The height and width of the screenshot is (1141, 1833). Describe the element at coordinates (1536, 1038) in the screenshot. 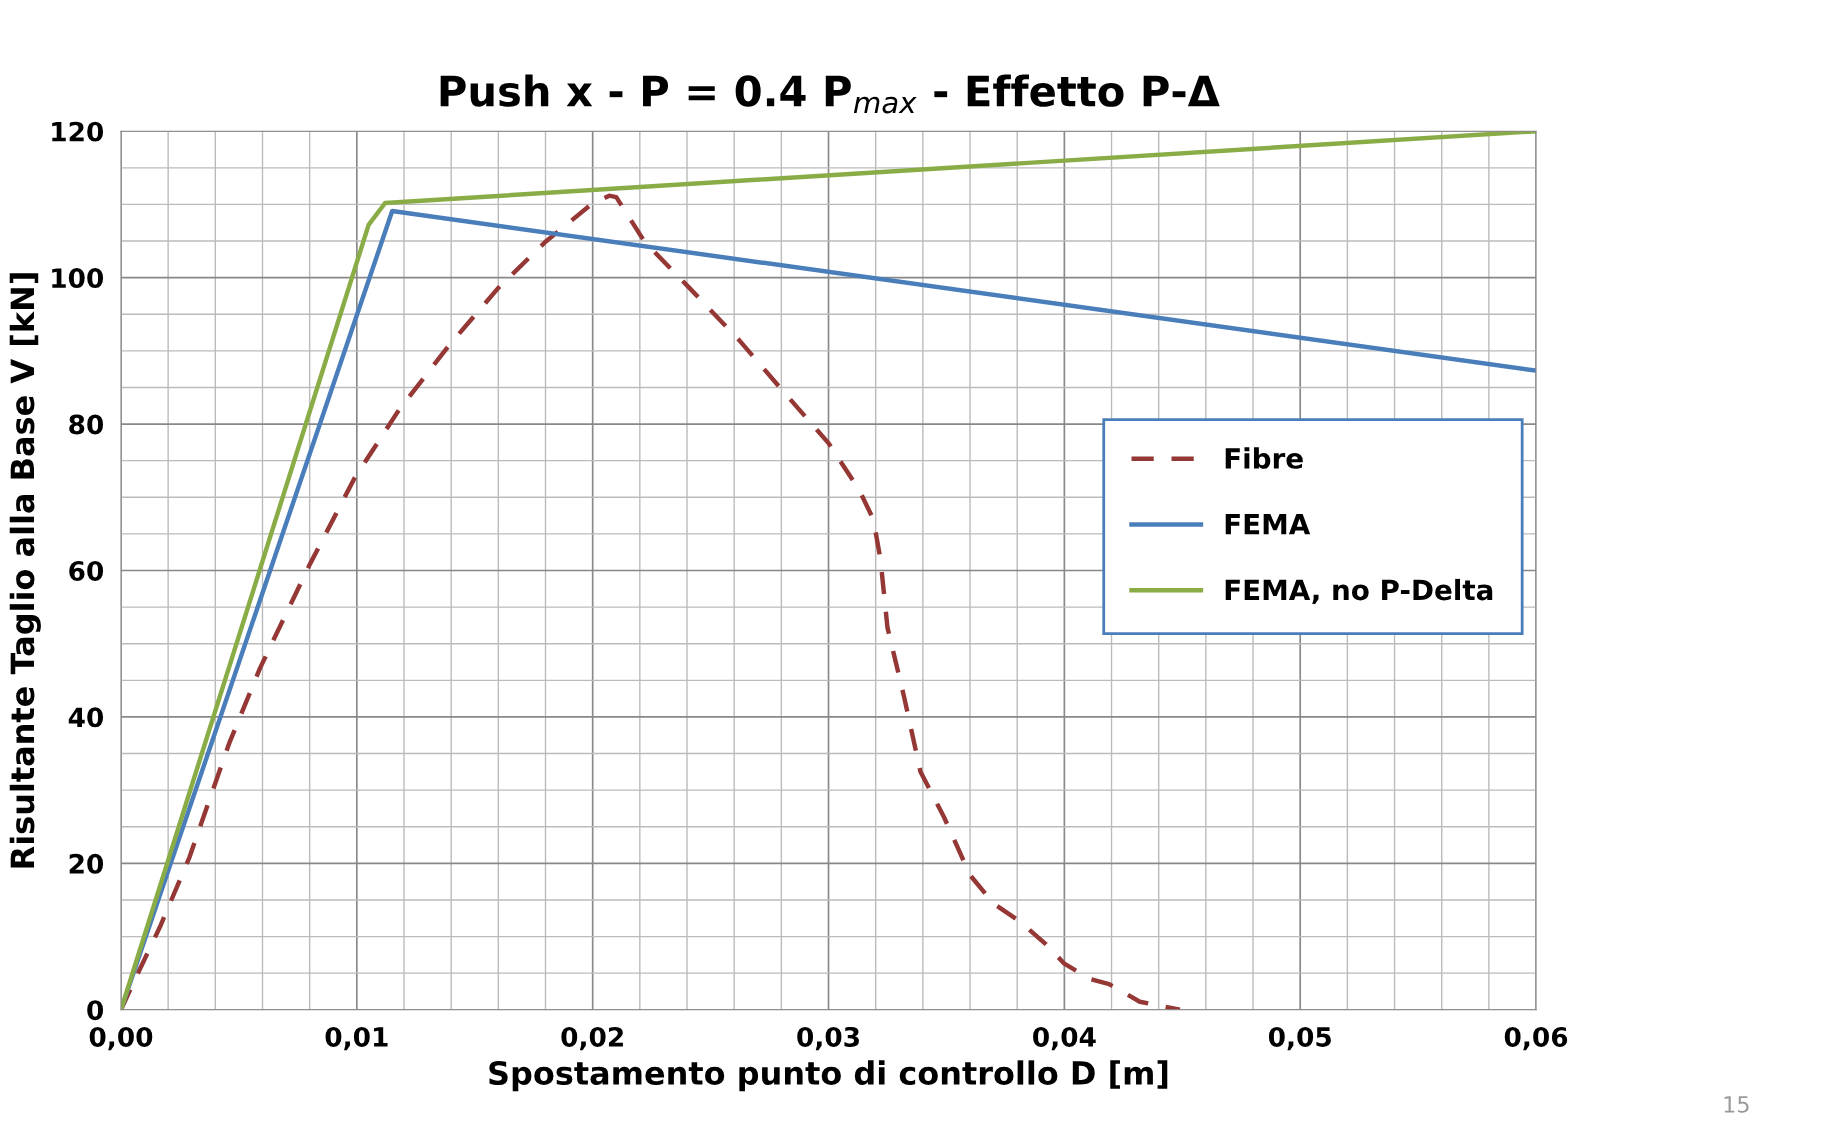

I see `x-tick-label: 0,06` at that location.